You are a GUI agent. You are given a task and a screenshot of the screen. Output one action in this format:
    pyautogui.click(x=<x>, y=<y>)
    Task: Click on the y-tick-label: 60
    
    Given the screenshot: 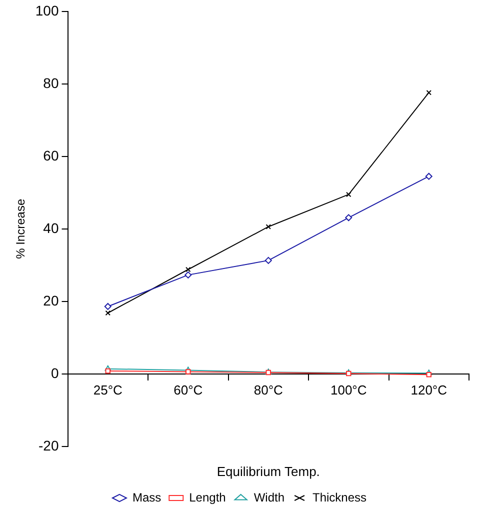 What is the action you would take?
    pyautogui.click(x=51, y=155)
    